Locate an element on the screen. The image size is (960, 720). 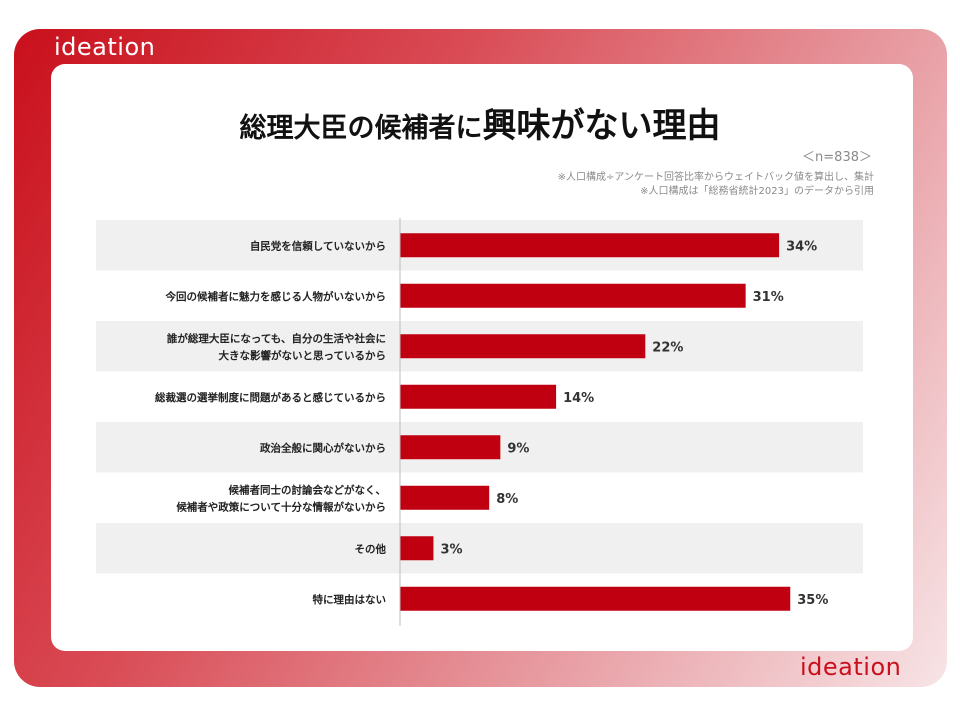
ideation-logo-top: ideation is located at coordinates (105, 47).